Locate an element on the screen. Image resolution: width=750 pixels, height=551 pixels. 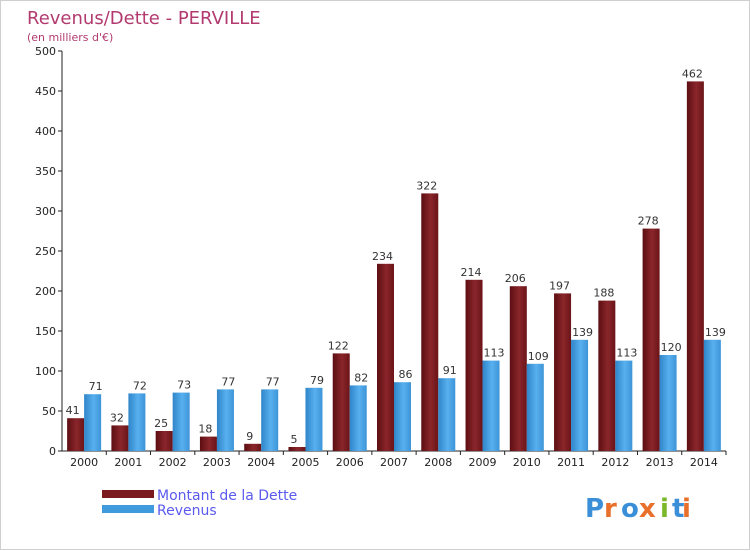
revenue-bar-value-label: 109 is located at coordinates (538, 356).